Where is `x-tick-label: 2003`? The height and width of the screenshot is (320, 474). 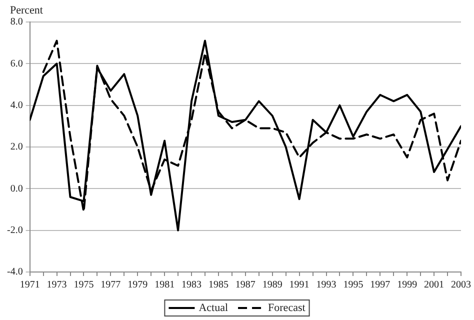 x-tick-label: 2003 is located at coordinates (461, 285).